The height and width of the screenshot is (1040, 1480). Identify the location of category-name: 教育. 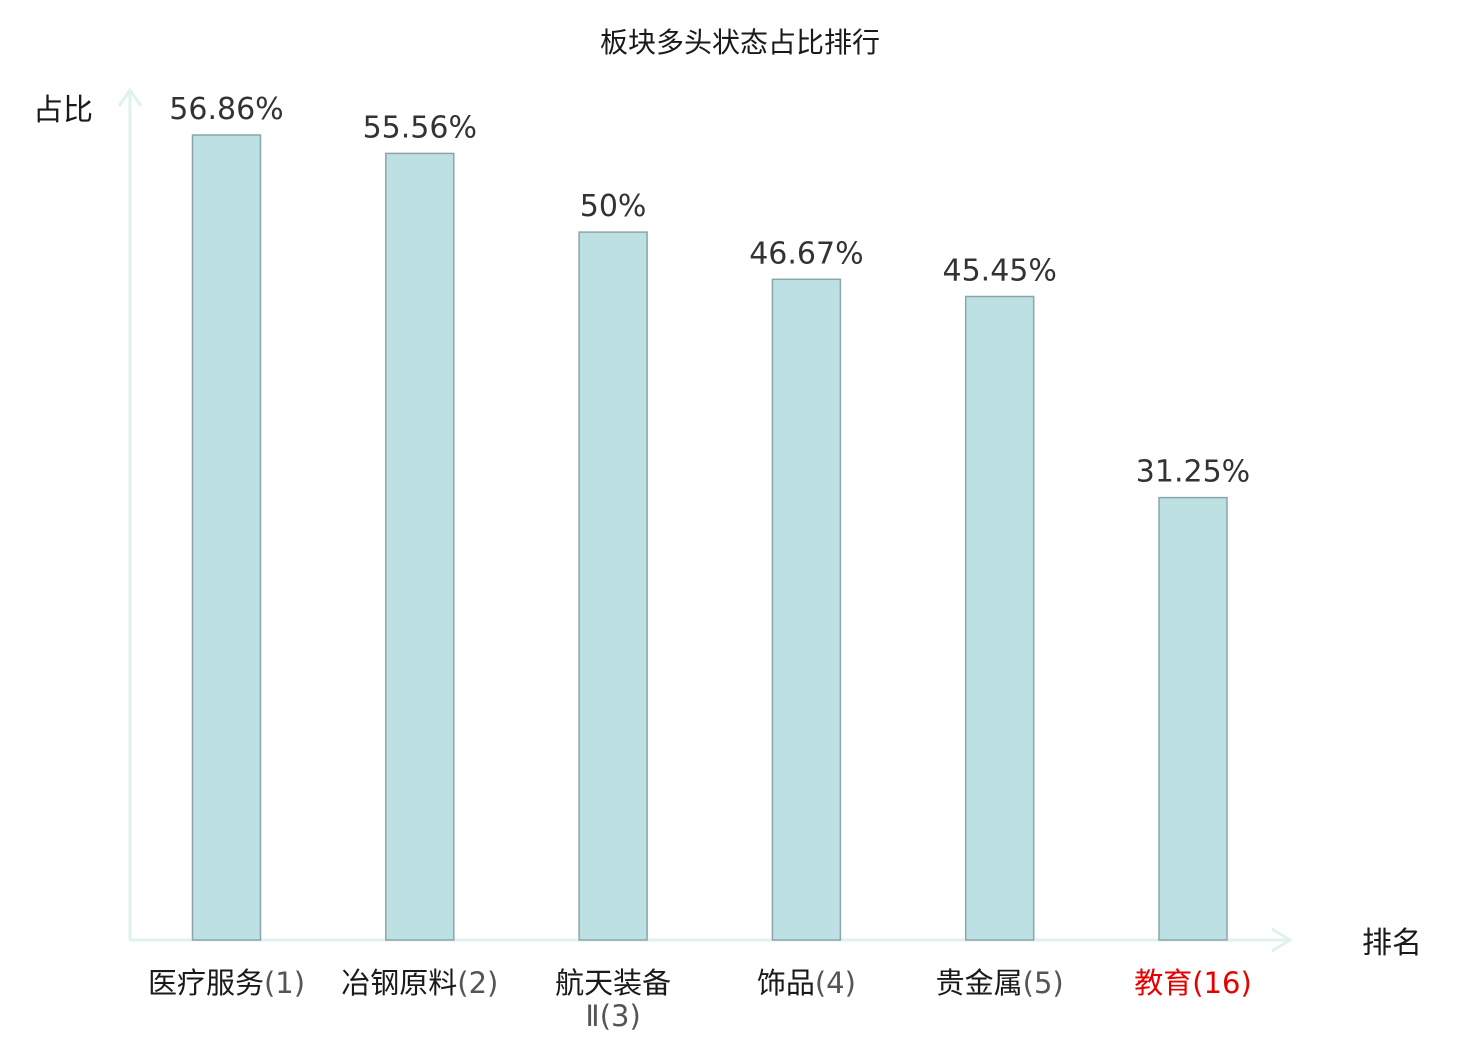
(1163, 983).